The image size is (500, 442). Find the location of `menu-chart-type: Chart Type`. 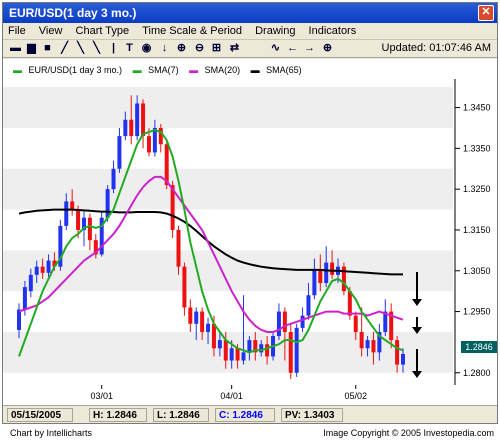

menu-chart-type: Chart Type is located at coordinates (102, 31).